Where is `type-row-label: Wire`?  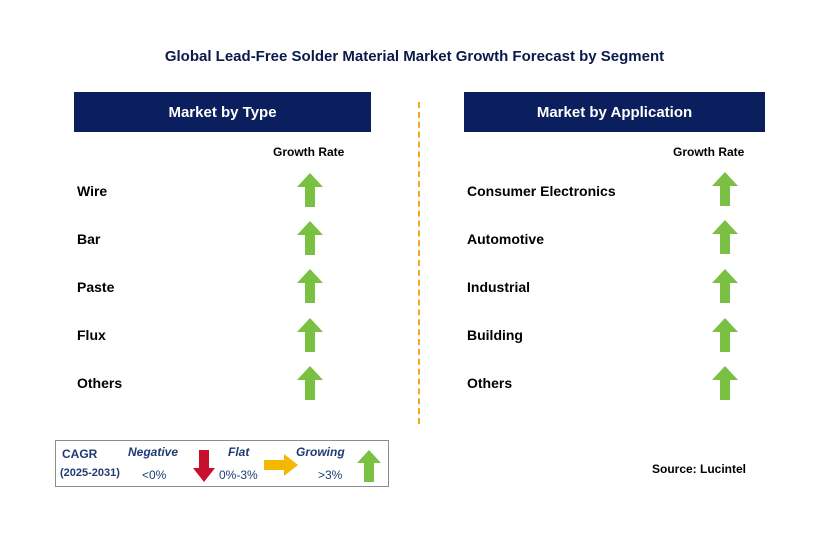 type-row-label: Wire is located at coordinates (92, 191).